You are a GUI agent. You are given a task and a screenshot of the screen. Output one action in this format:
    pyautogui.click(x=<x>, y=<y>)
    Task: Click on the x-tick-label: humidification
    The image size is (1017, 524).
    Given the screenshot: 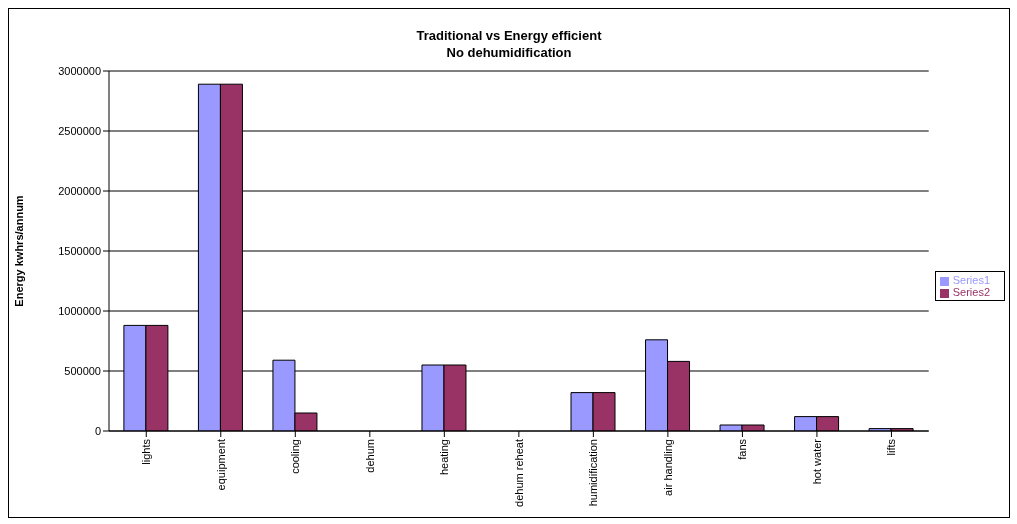 What is the action you would take?
    pyautogui.click(x=593, y=473)
    